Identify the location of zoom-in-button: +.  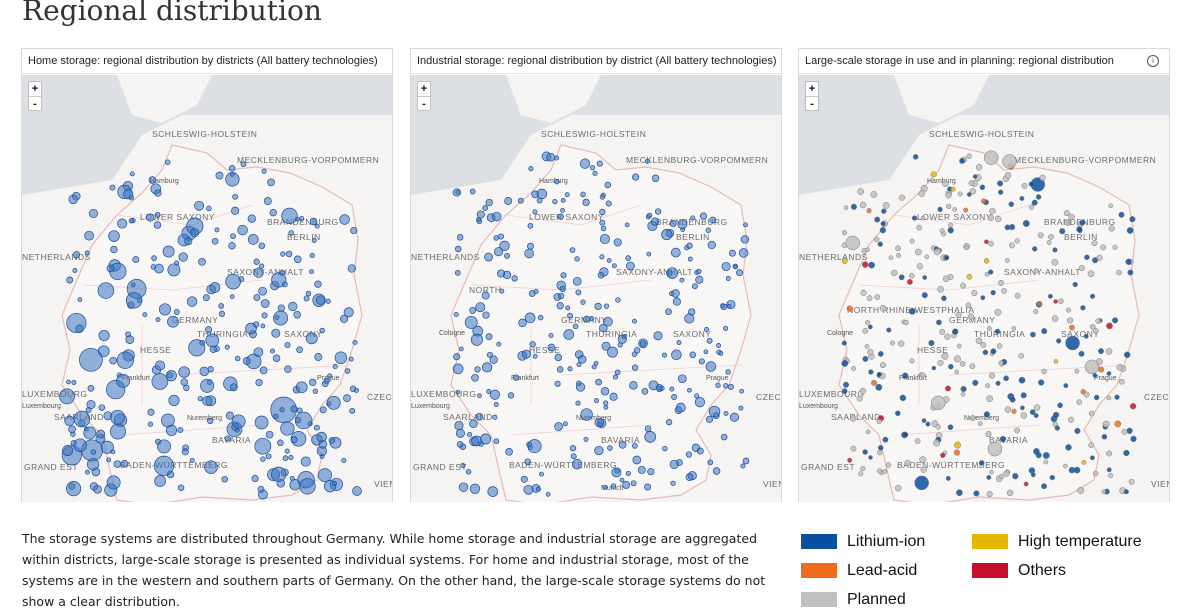
(35, 89).